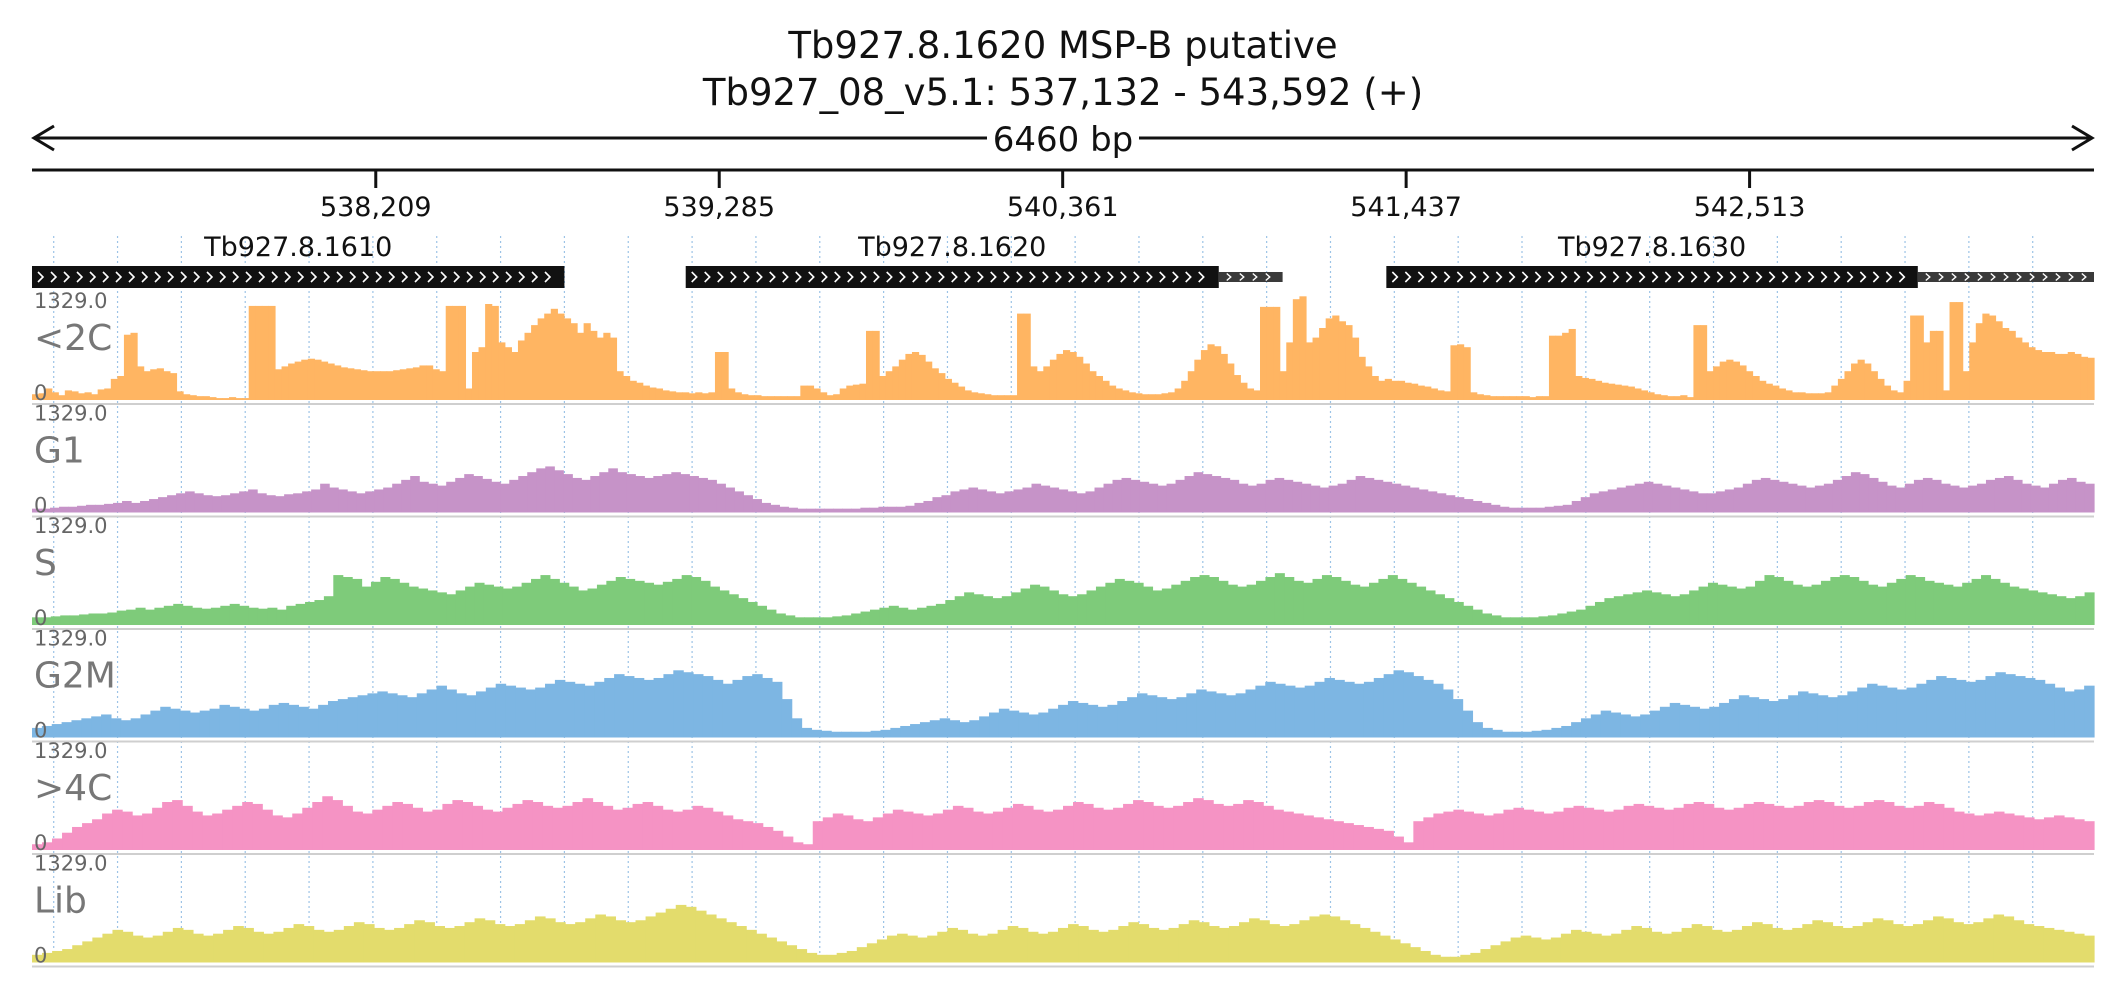 This screenshot has height=1000, width=2126. I want to click on utr-strand-chevron, so click(2032, 277).